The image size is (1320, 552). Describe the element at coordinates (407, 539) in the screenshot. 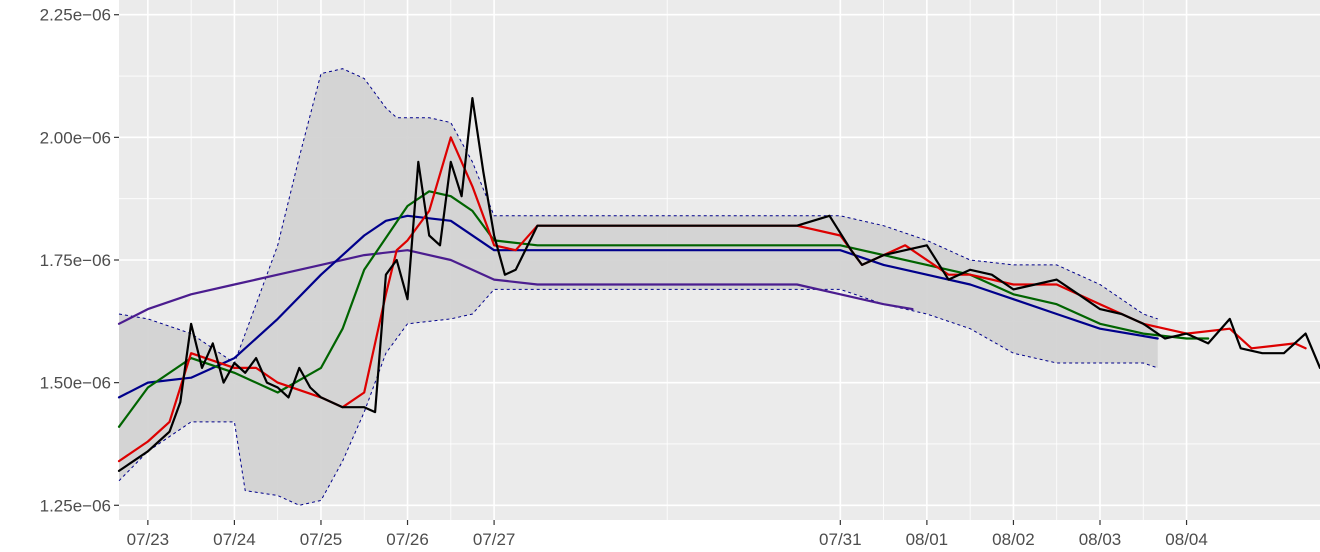

I see `x-tick-label: 07/26` at that location.